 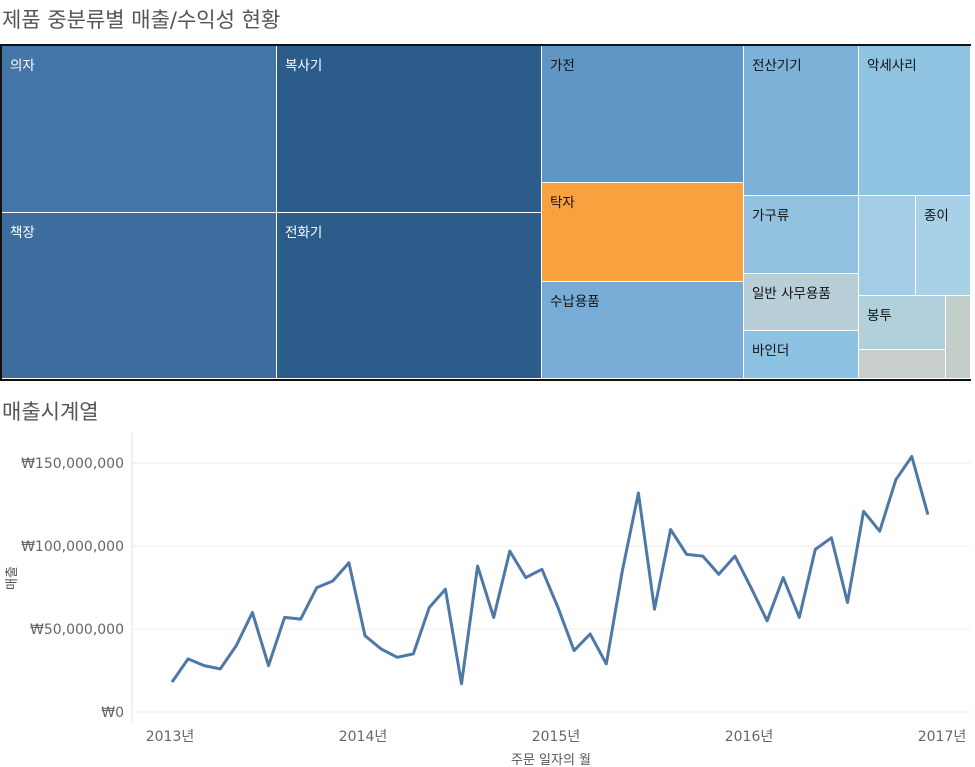 What do you see at coordinates (771, 351) in the screenshot?
I see `treemap-tile-label: 바인더` at bounding box center [771, 351].